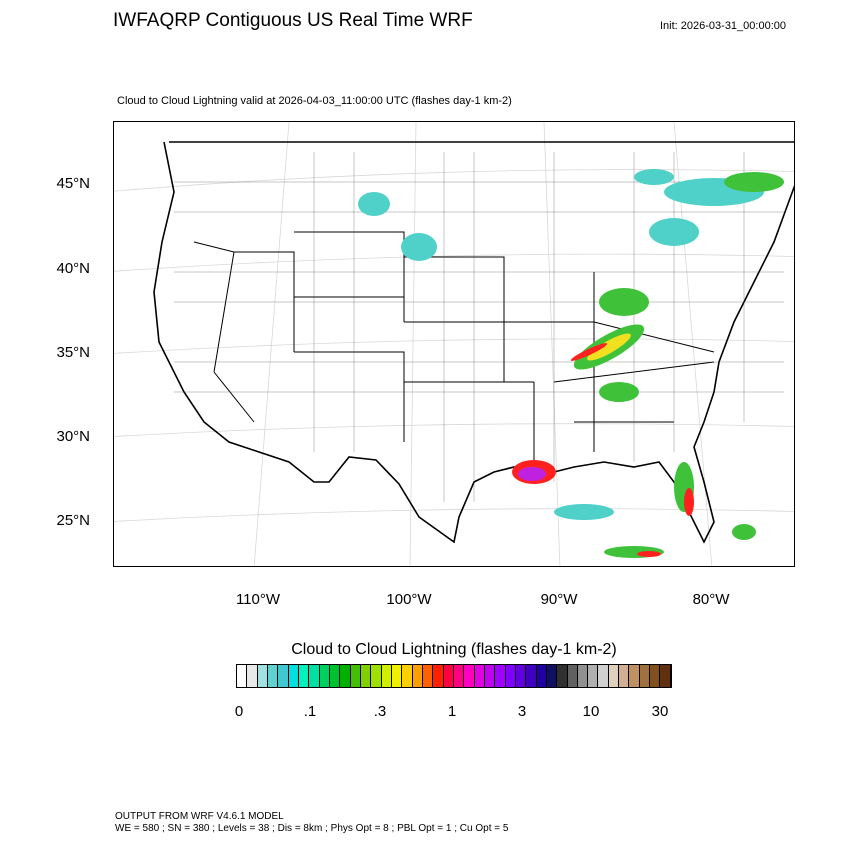 The height and width of the screenshot is (850, 850). I want to click on lon-label: 110°W, so click(258, 599).